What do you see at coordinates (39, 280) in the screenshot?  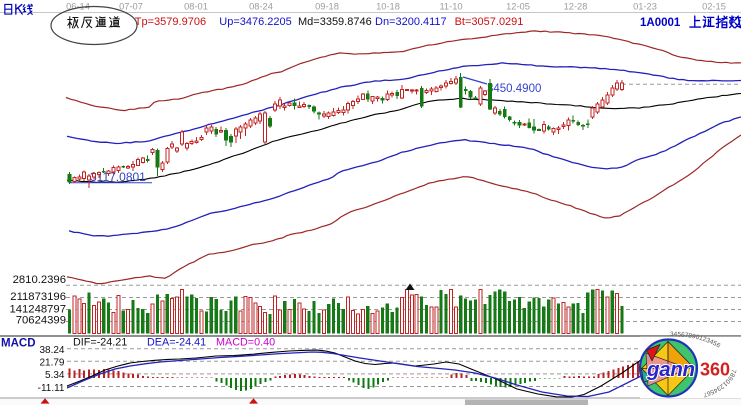 I see `svg-text: 2810.2396` at bounding box center [39, 280].